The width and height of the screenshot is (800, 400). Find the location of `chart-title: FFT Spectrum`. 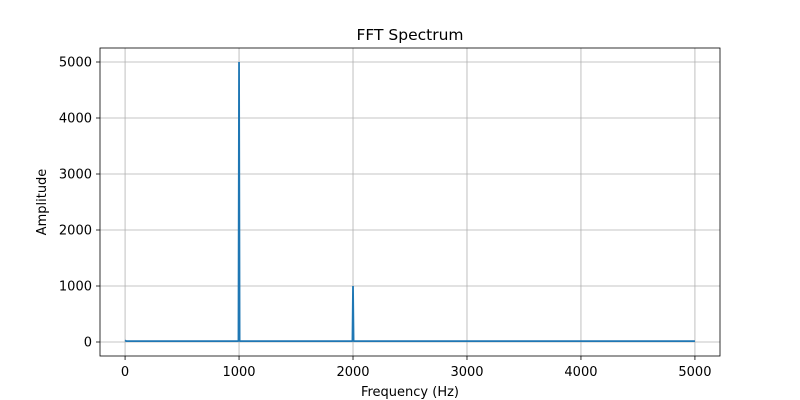

chart-title: FFT Spectrum is located at coordinates (409, 35).